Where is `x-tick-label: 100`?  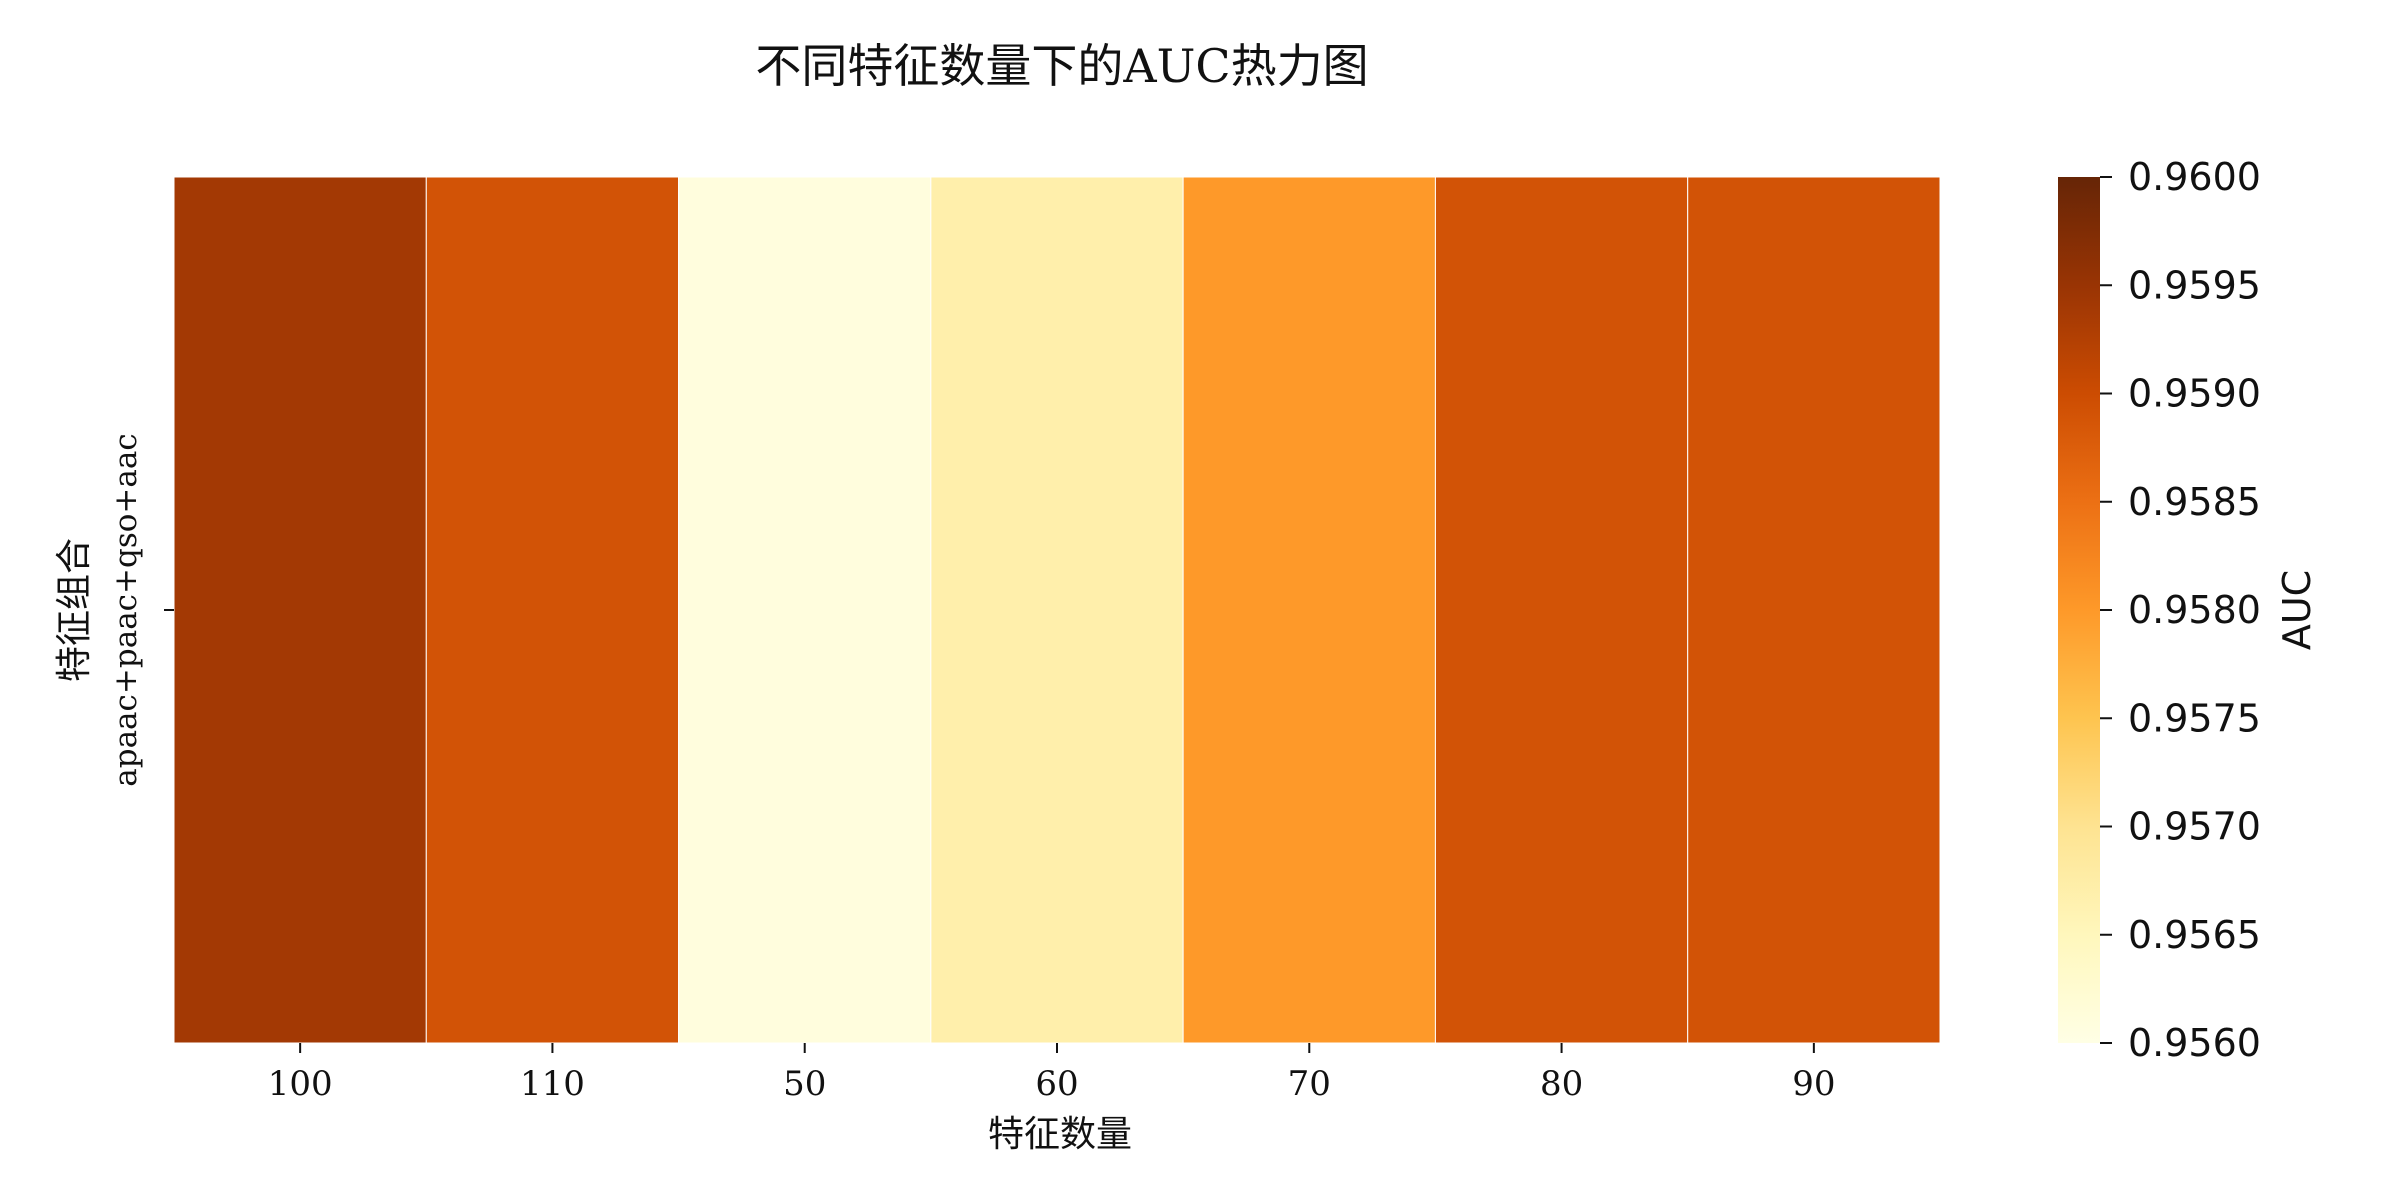 x-tick-label: 100 is located at coordinates (300, 1084).